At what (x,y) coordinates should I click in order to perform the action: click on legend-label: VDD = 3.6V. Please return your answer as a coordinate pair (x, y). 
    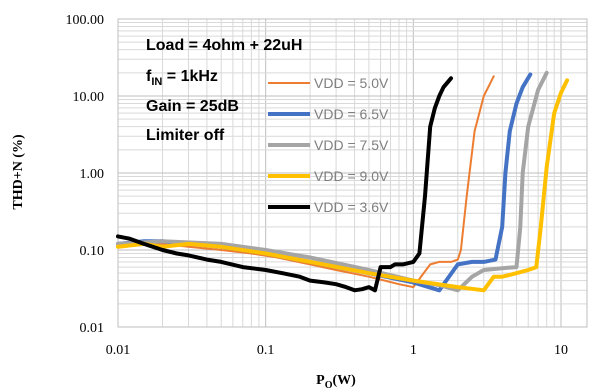
    Looking at the image, I should click on (351, 207).